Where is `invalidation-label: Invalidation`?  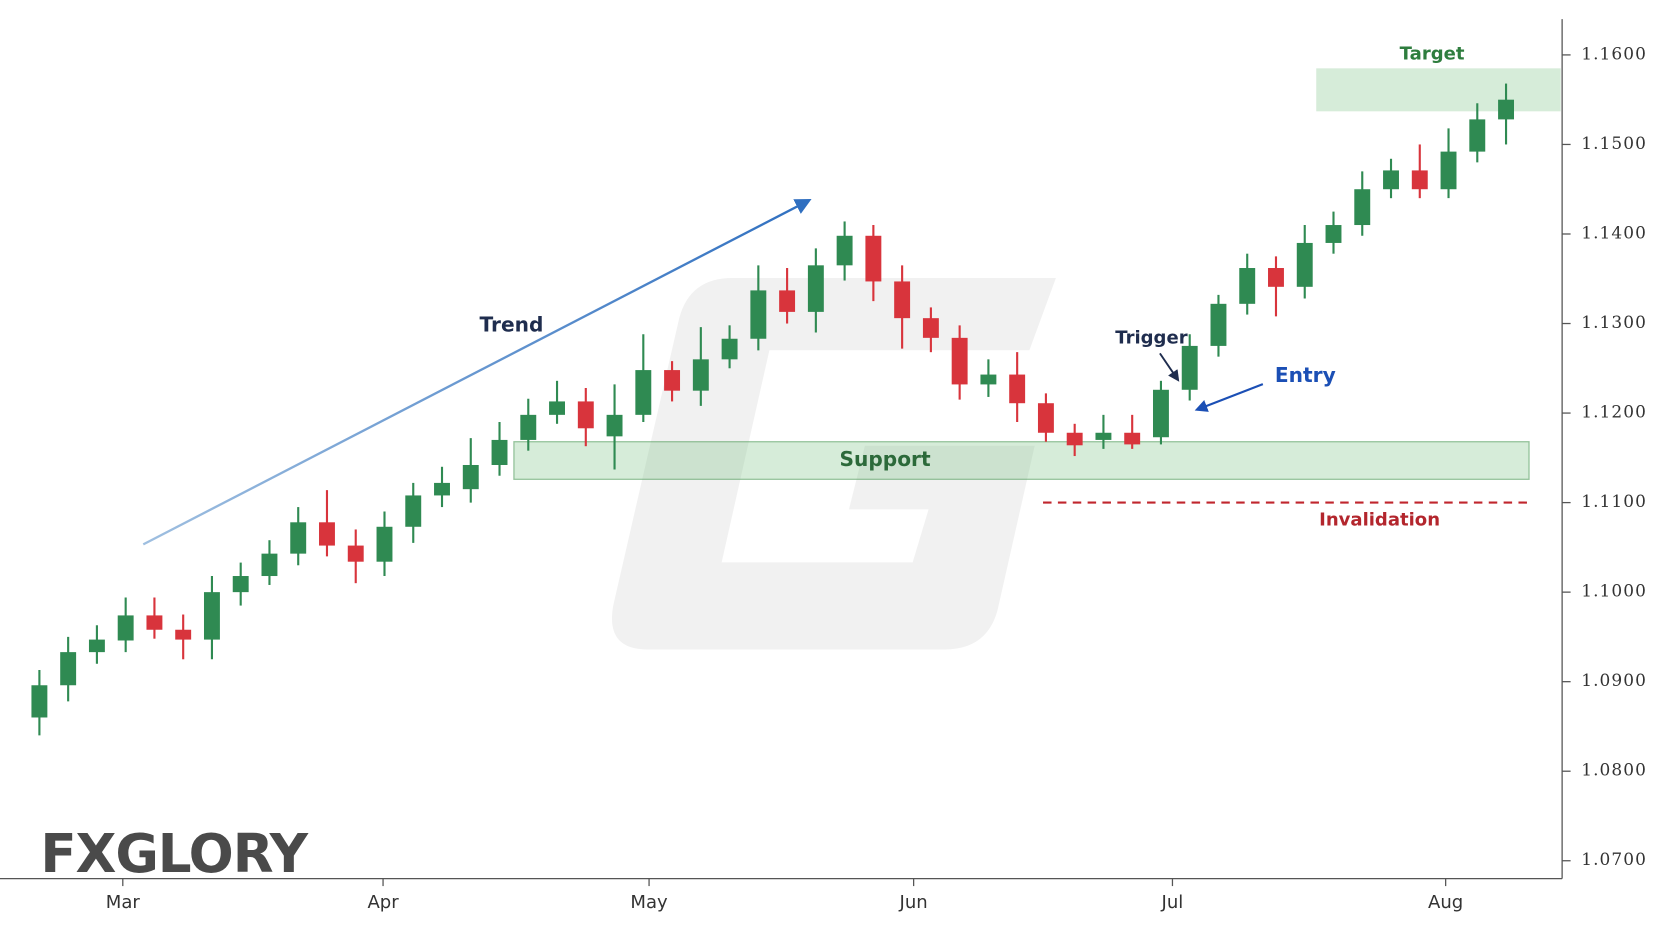
invalidation-label: Invalidation is located at coordinates (1379, 520).